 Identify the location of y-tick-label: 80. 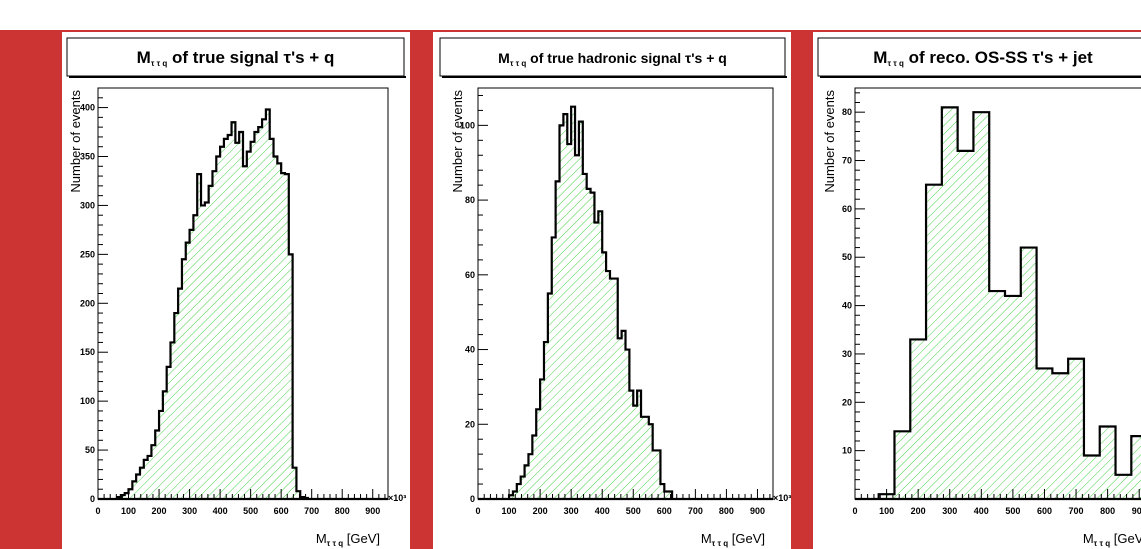
(847, 112).